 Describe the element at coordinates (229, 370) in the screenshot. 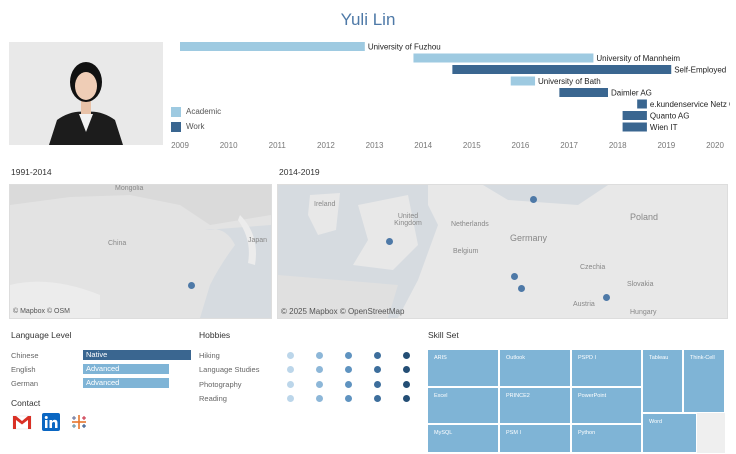

I see `hobby-name: Language Studies` at that location.